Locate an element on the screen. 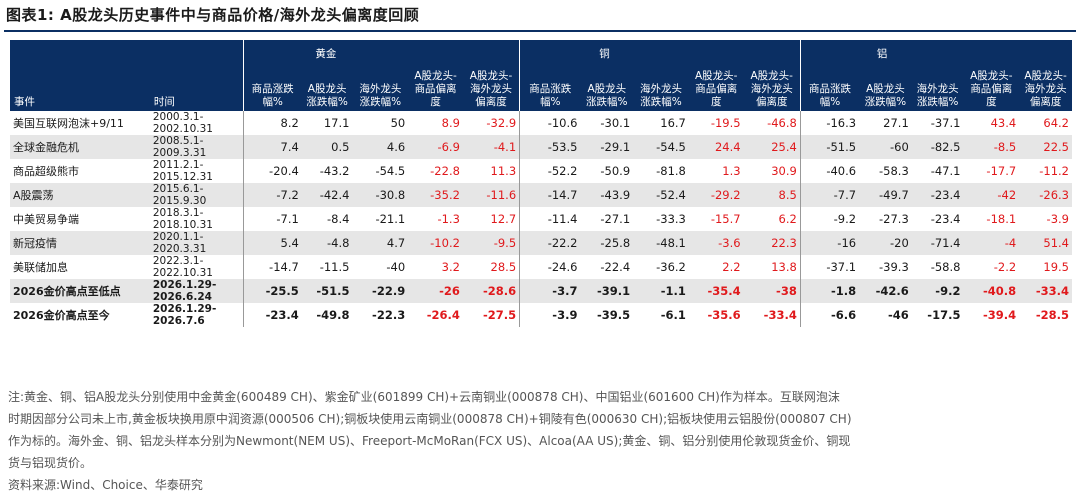  event-name: 商品超级熊市 is located at coordinates (46, 171).